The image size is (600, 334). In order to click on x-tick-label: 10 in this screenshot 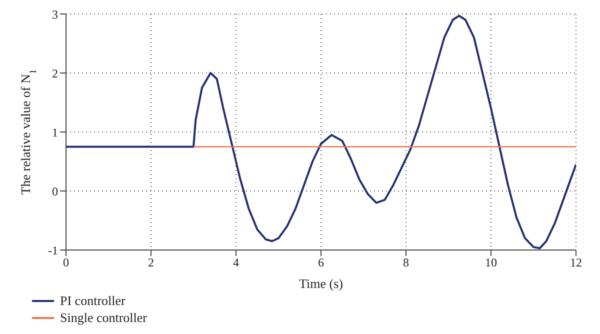, I will do `click(491, 263)`.